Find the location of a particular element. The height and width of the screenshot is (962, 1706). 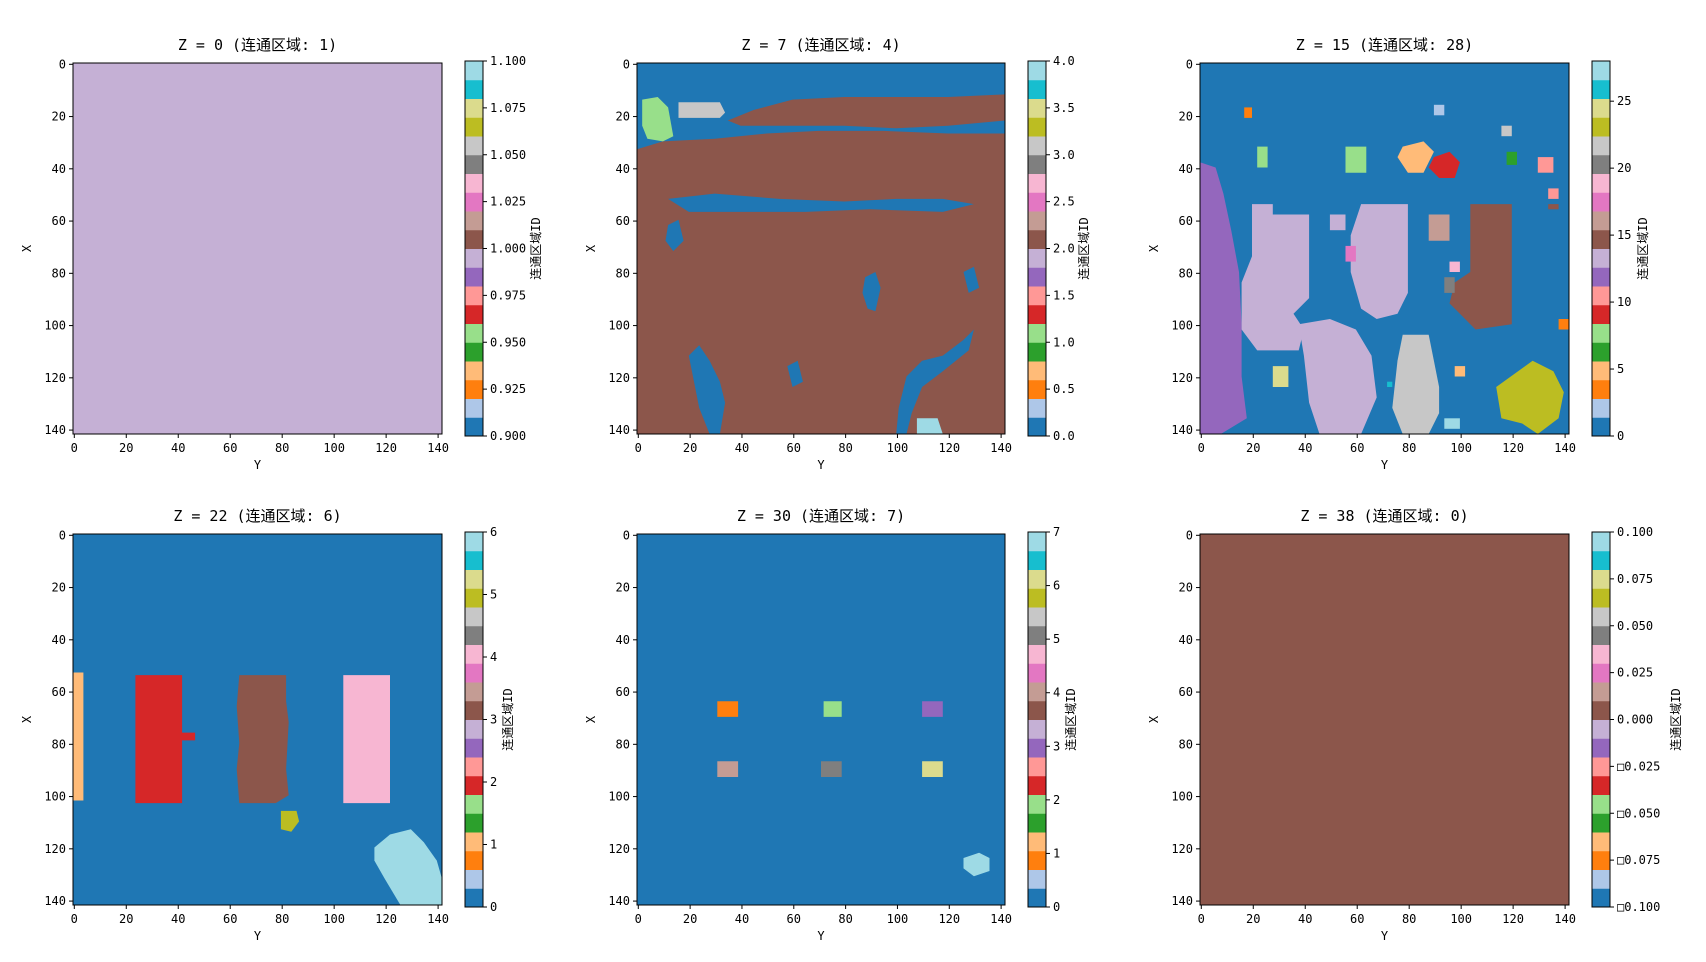

y-tick-label: 40 is located at coordinates (623, 640).